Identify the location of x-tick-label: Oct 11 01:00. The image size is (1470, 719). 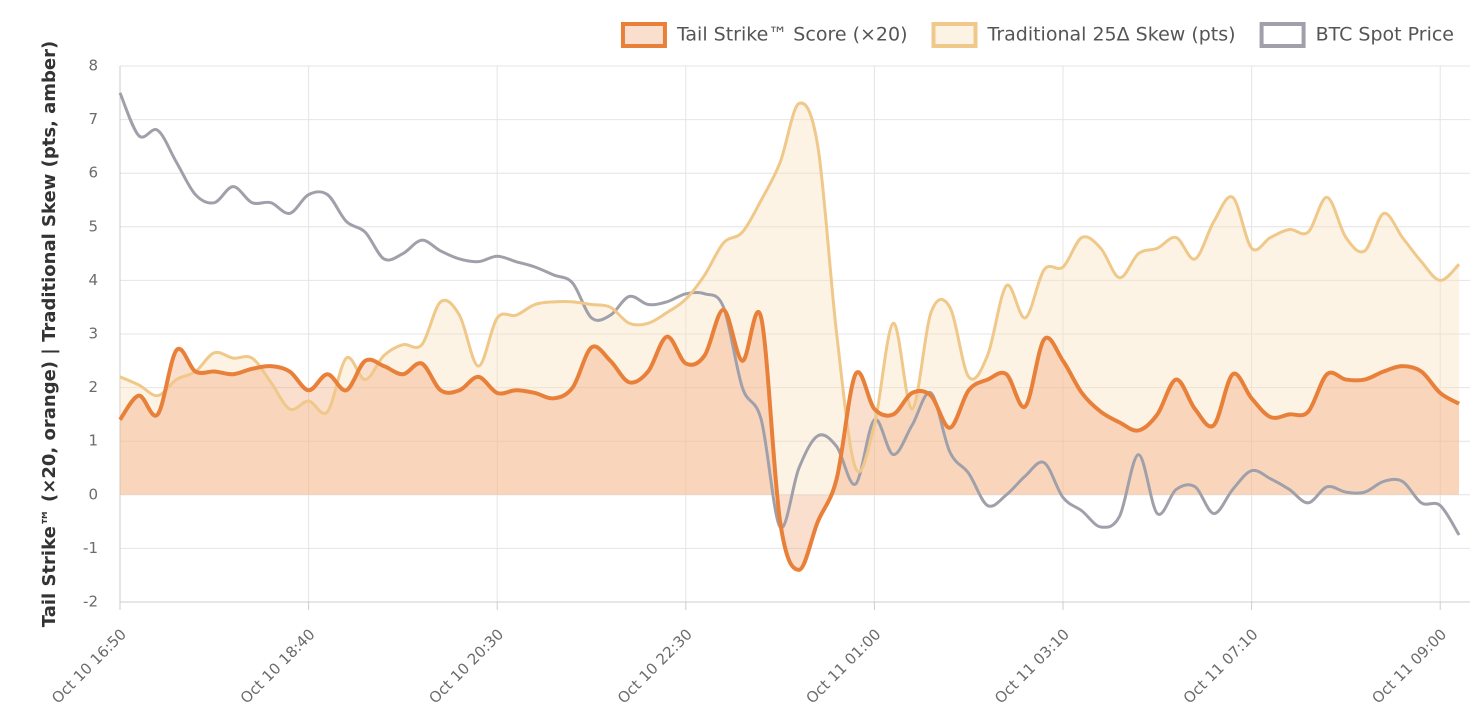
(844, 666).